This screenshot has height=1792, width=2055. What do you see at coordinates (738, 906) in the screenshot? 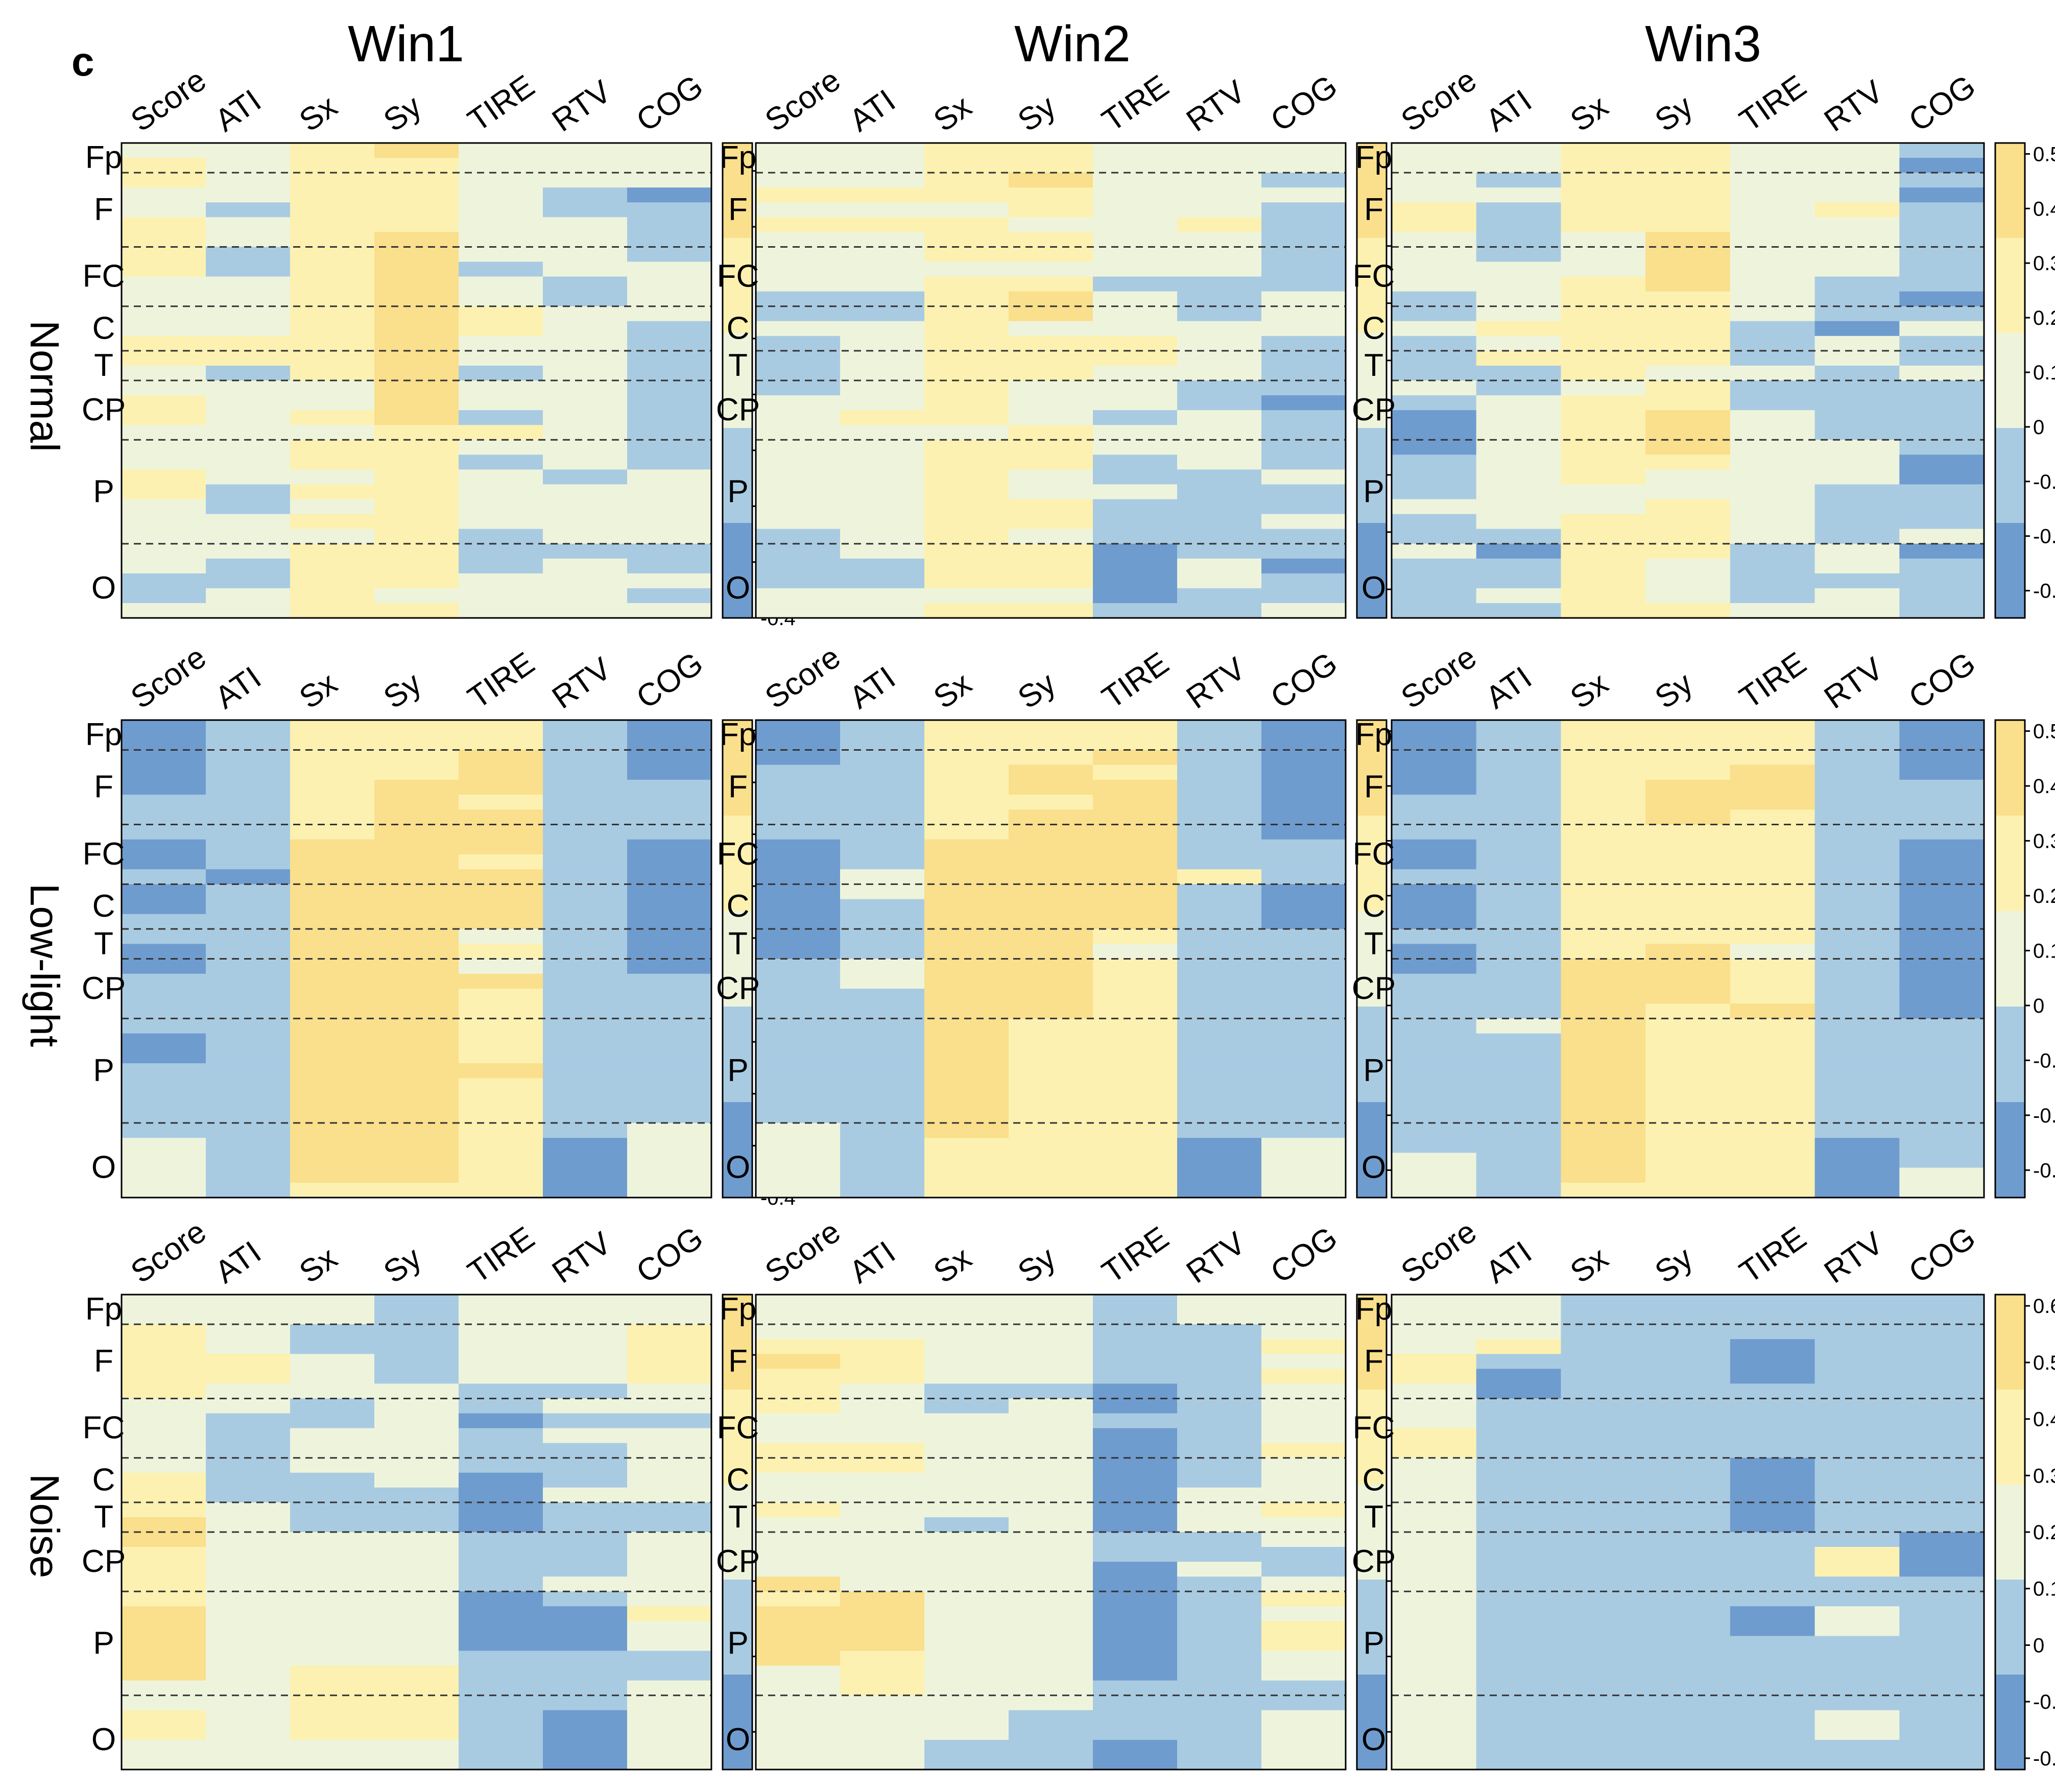
I see `region-label-c: C` at bounding box center [738, 906].